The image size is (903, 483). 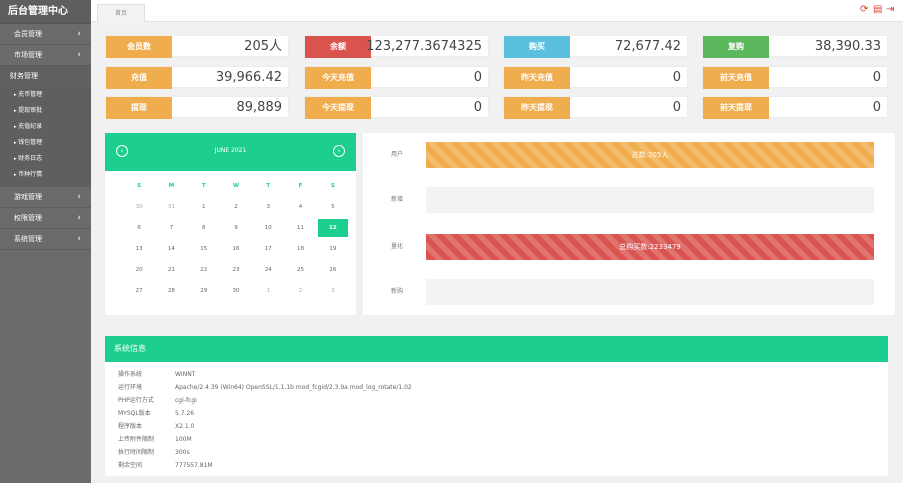 I want to click on sidebar-item-members: 会员管理 ›, so click(x=45, y=34).